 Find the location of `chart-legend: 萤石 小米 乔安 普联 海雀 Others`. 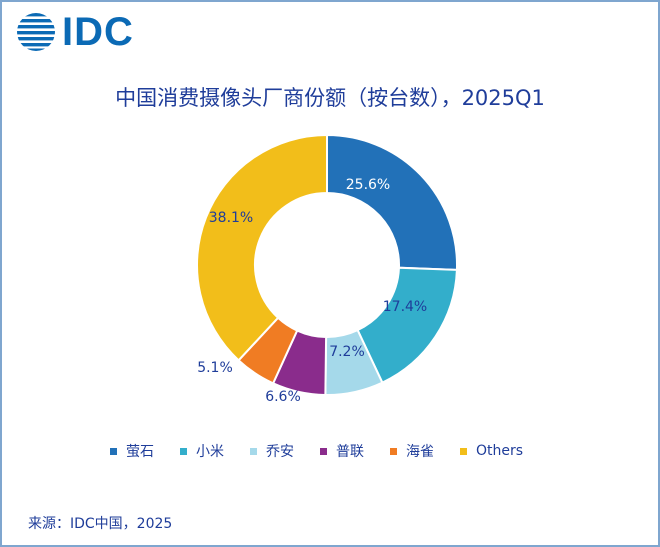

chart-legend: 萤石 小米 乔安 普联 海雀 Others is located at coordinates (329, 451).